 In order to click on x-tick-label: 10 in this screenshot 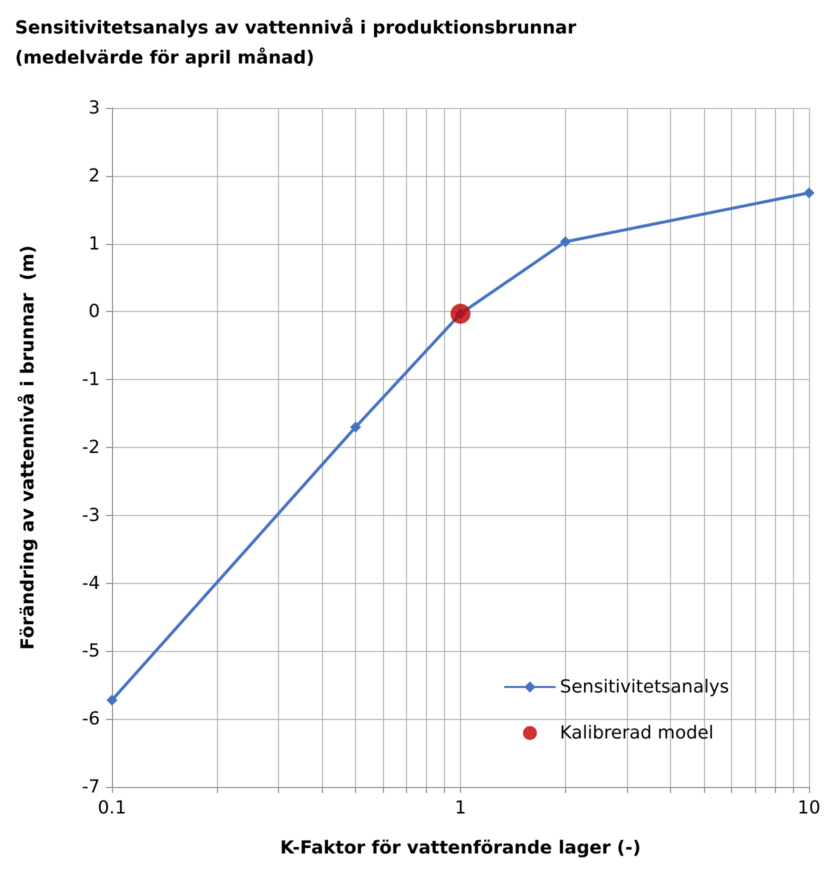, I will do `click(809, 808)`.